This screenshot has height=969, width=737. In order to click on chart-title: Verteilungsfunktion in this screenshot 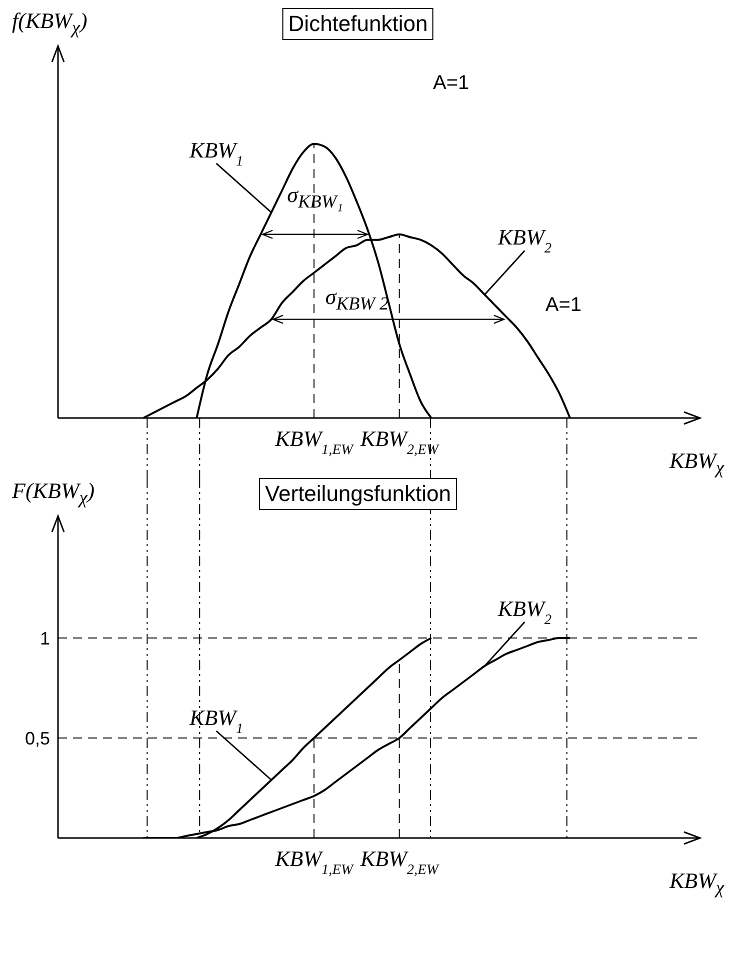, I will do `click(358, 493)`.